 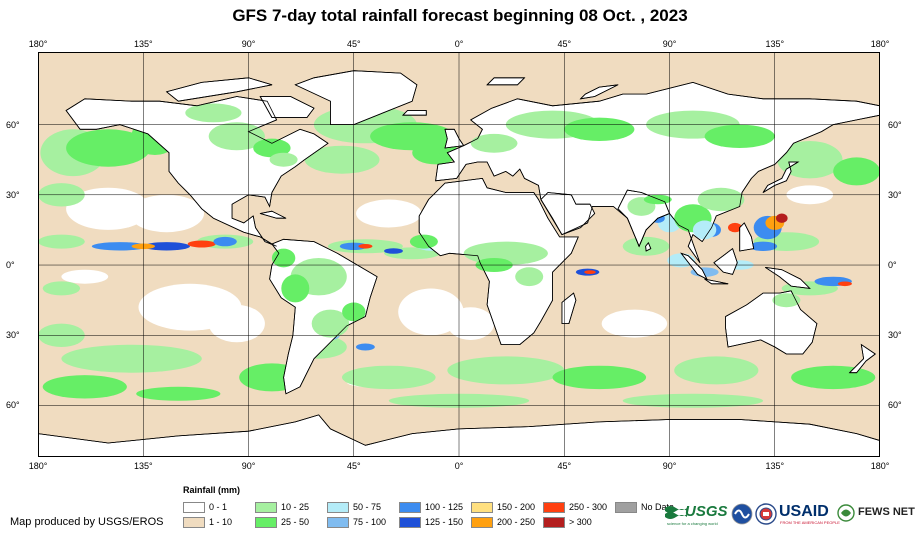 I want to click on legend-label: 0 - 1, so click(x=218, y=507).